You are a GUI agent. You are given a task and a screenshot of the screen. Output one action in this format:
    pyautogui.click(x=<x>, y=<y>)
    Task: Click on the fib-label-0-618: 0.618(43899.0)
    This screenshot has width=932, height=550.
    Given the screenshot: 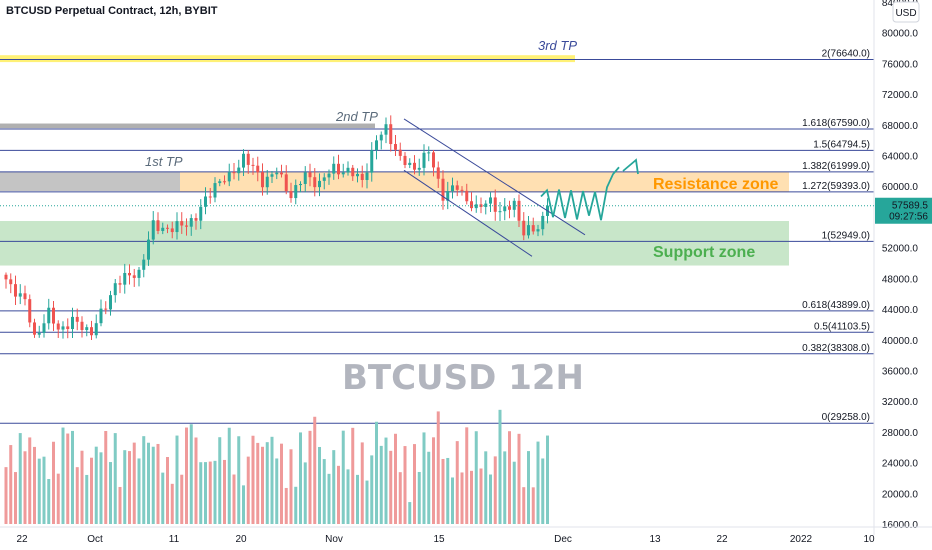 What is the action you would take?
    pyautogui.click(x=836, y=305)
    